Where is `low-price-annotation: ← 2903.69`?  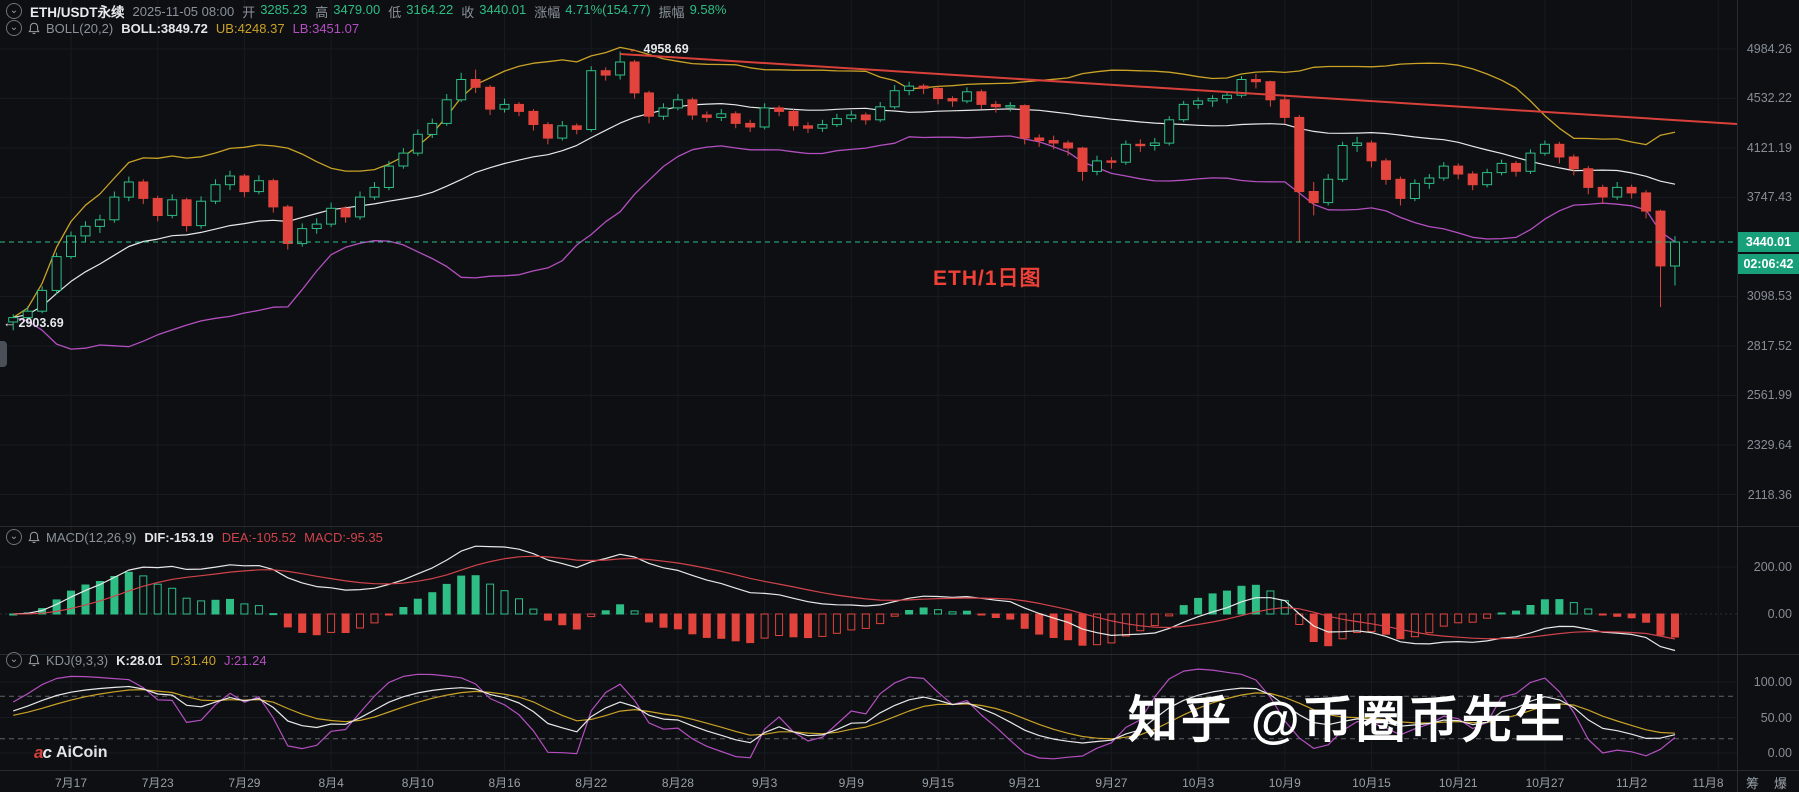 low-price-annotation: ← 2903.69 is located at coordinates (33, 323).